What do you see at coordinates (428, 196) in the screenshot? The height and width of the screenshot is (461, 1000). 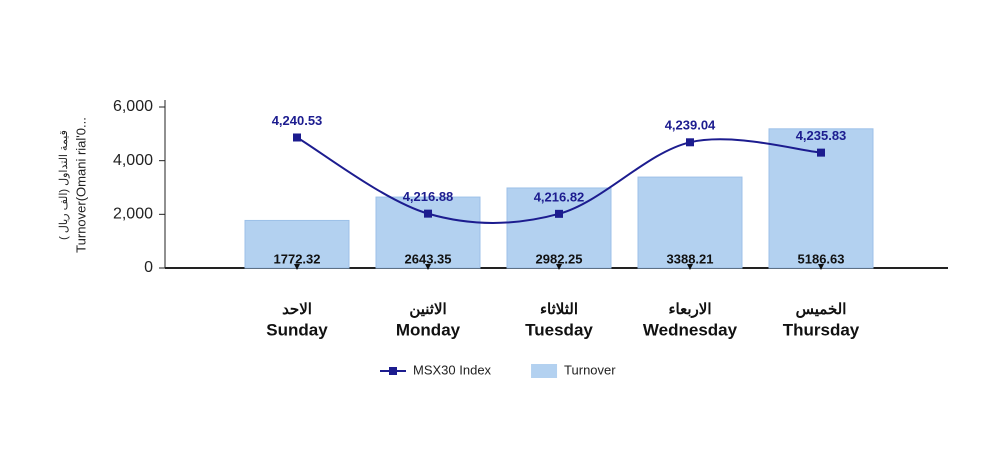 I see `line-value-label: 4,216.88` at bounding box center [428, 196].